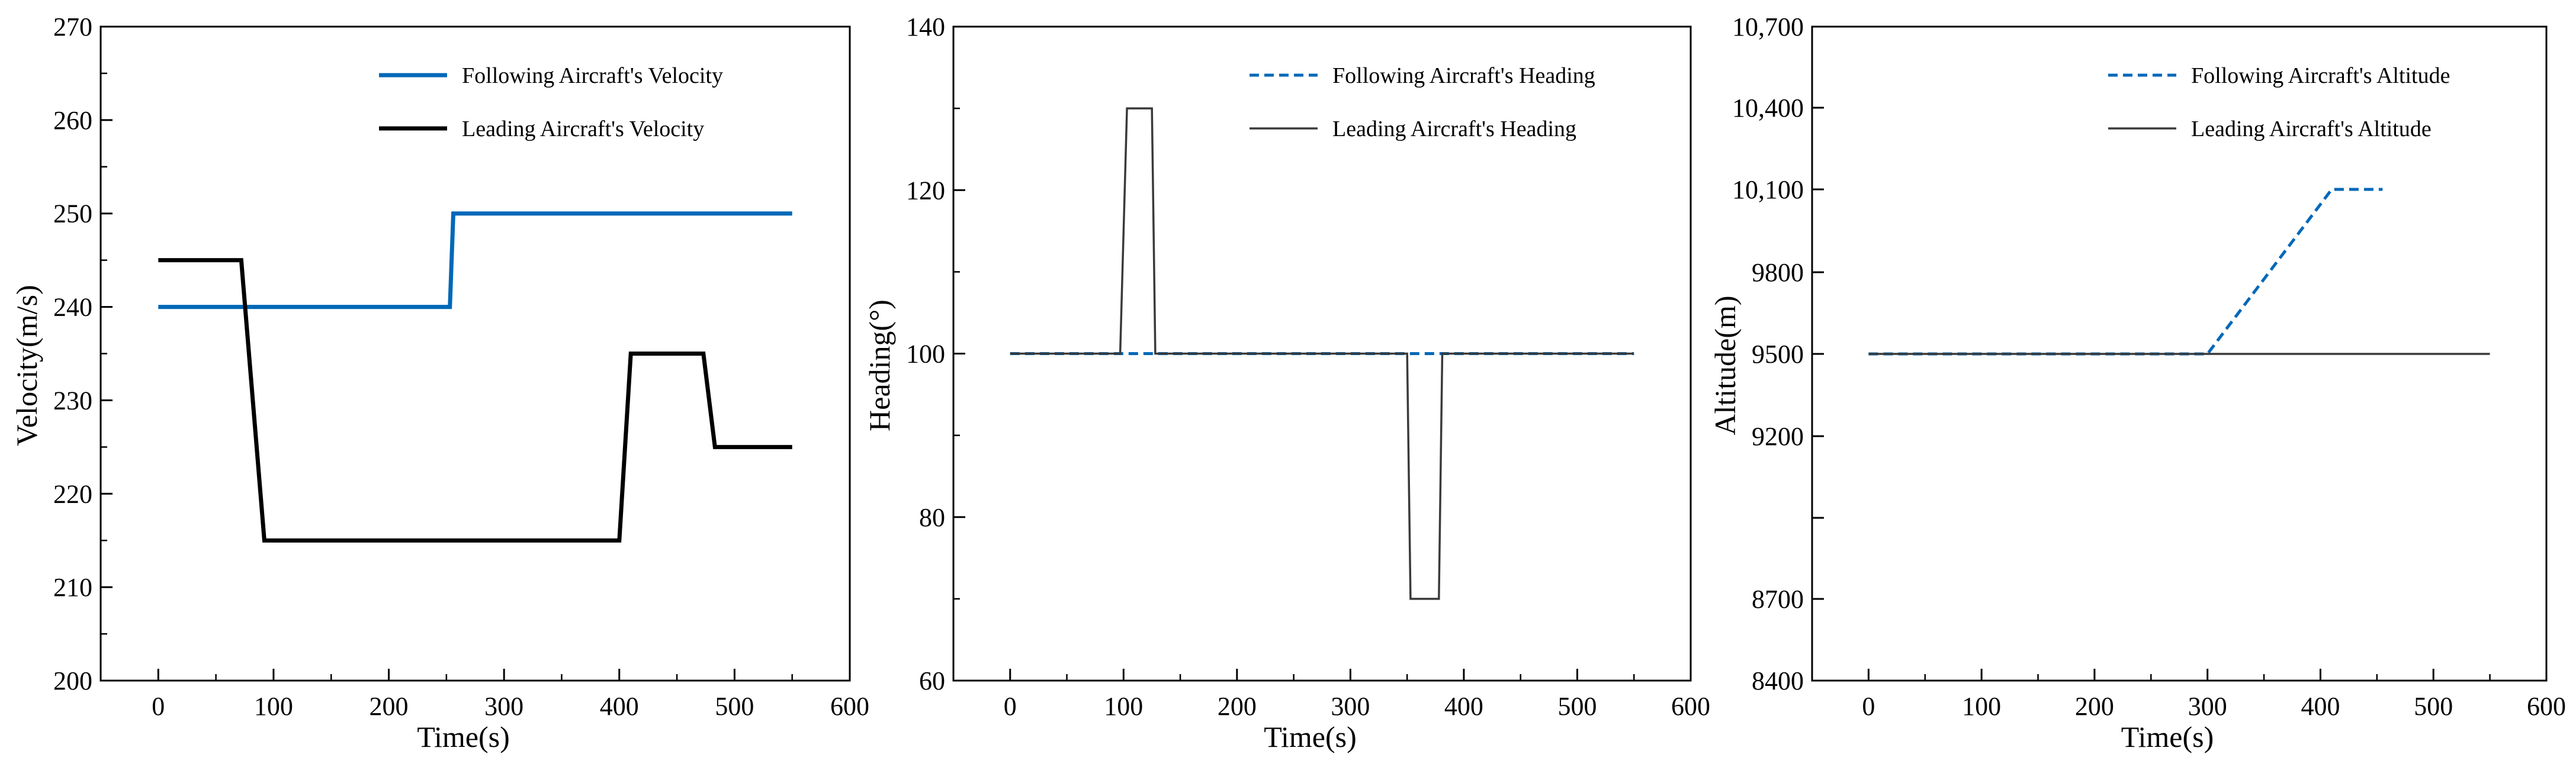 The width and height of the screenshot is (2576, 767). Describe the element at coordinates (592, 75) in the screenshot. I see `legend-label-following: Following Aircraft's Velocity` at that location.